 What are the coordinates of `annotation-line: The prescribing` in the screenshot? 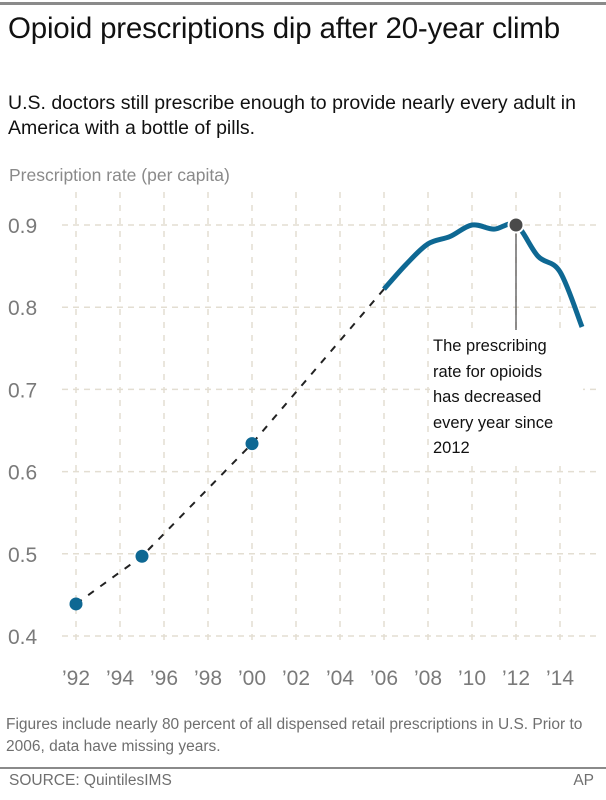 It's located at (490, 346).